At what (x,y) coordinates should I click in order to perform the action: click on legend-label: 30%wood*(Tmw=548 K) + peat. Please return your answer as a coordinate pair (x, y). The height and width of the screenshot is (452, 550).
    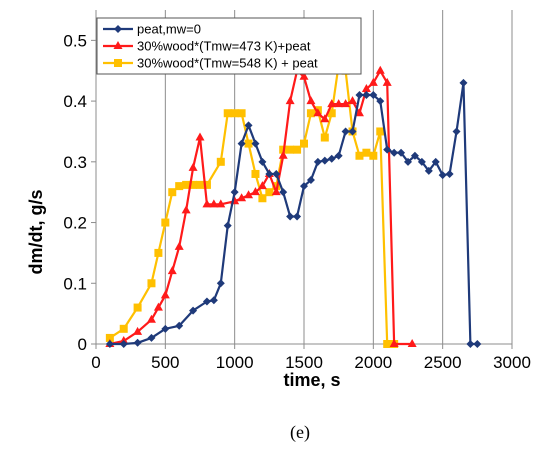
    Looking at the image, I should click on (227, 63).